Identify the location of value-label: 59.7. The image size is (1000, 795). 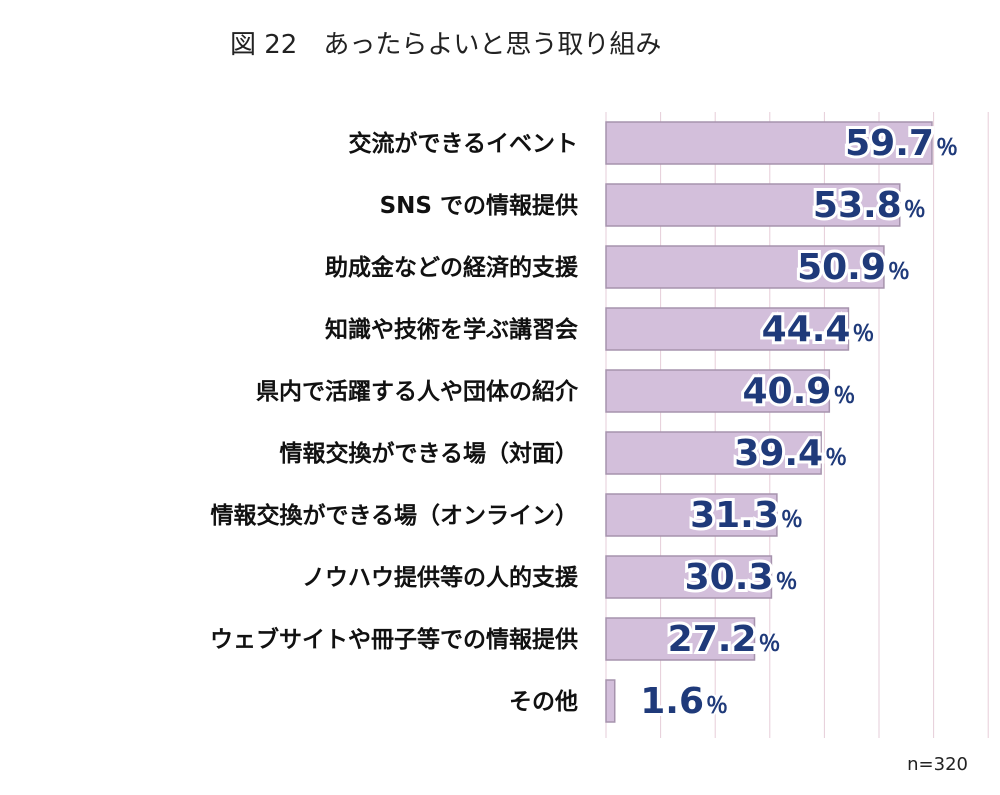
(889, 143).